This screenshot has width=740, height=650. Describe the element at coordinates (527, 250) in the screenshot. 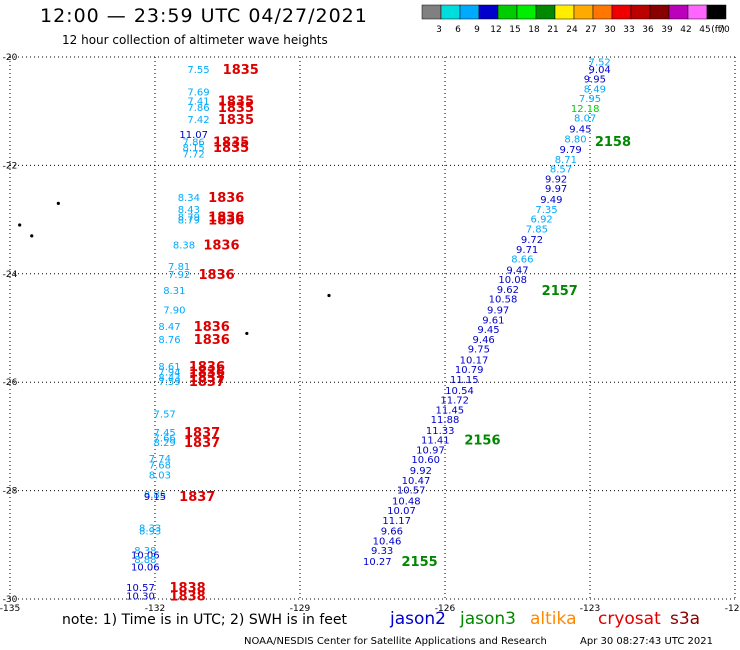

I see `wave-height-label: 9.71` at that location.